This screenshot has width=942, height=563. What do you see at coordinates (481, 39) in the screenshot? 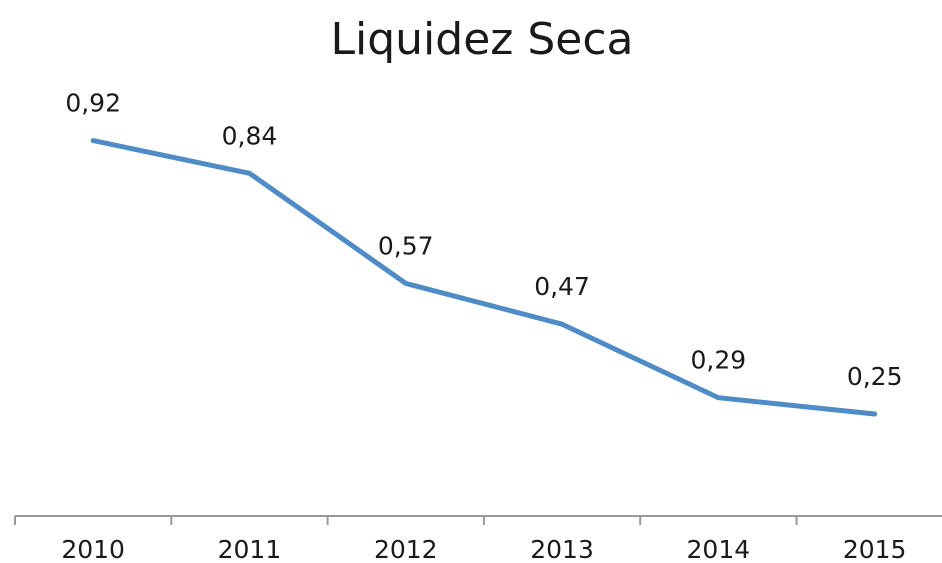
I see `chart-title: Liquidez Seca` at bounding box center [481, 39].